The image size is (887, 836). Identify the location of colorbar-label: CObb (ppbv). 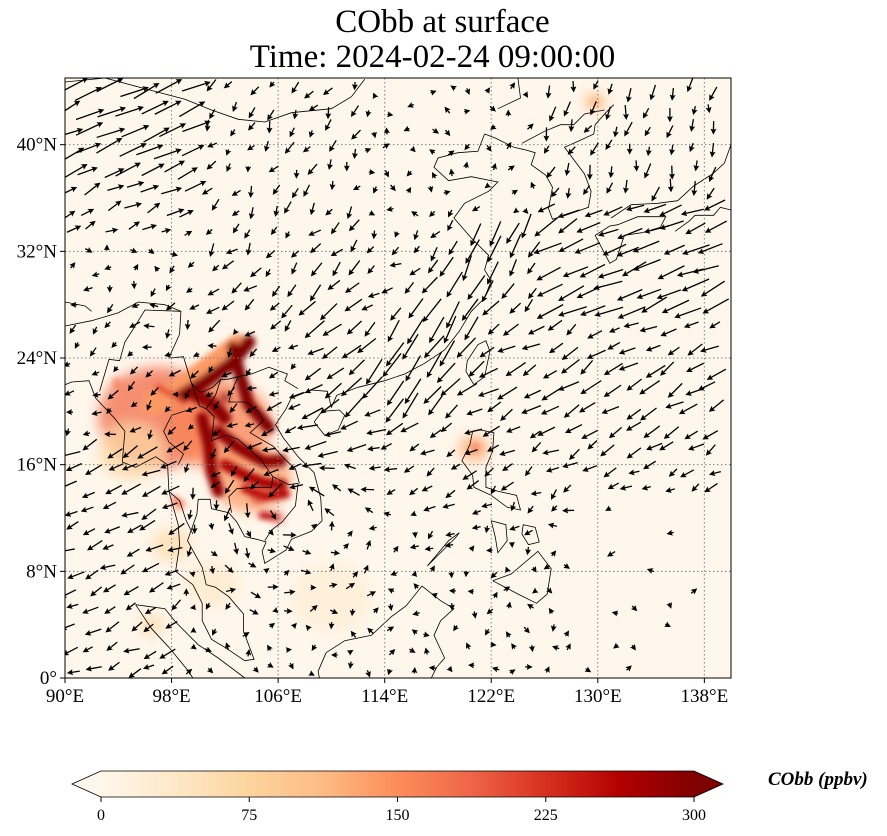
(818, 779).